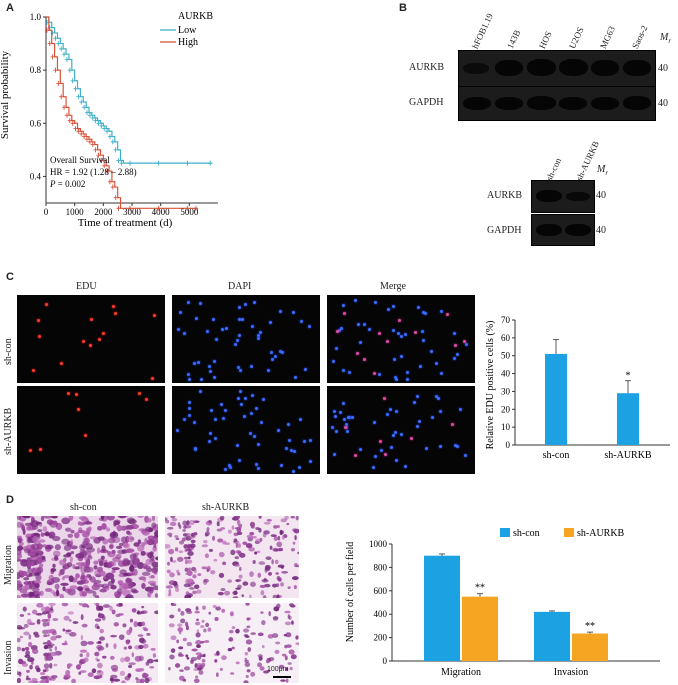 This screenshot has width=678, height=685. I want to click on km-censor-low, so click(78, 97).